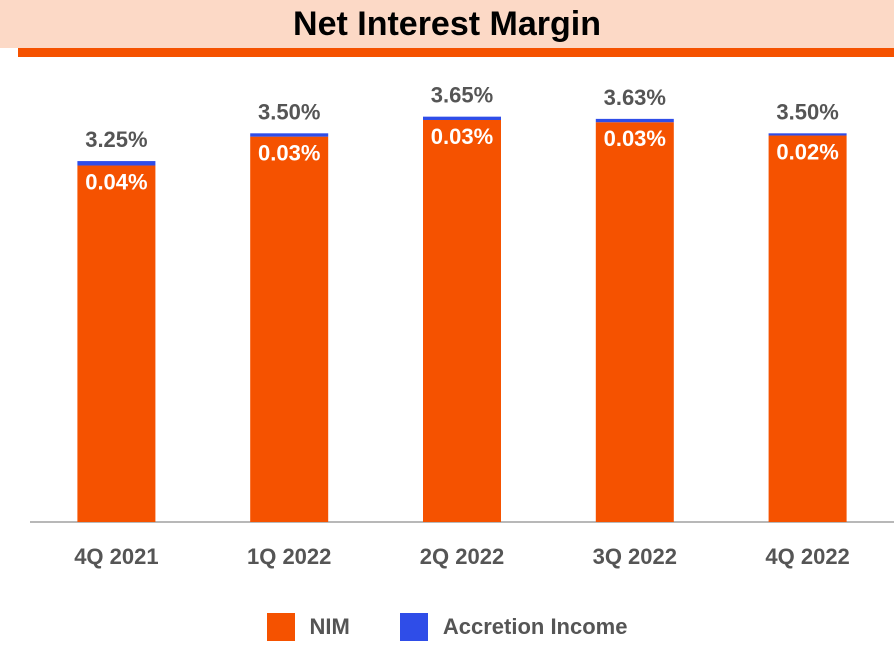 This screenshot has width=894, height=664. What do you see at coordinates (807, 152) in the screenshot?
I see `data-label-accretion: 0.02%` at bounding box center [807, 152].